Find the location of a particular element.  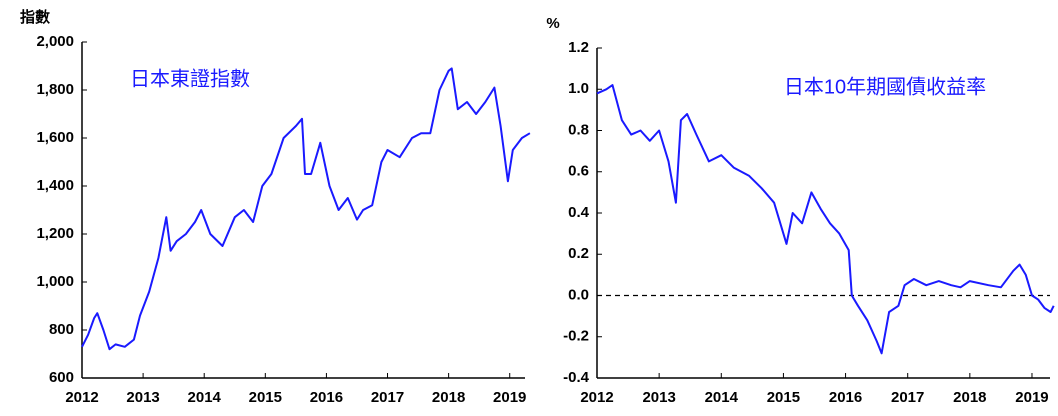

y-tick-label: 1,400 is located at coordinates (55, 185).